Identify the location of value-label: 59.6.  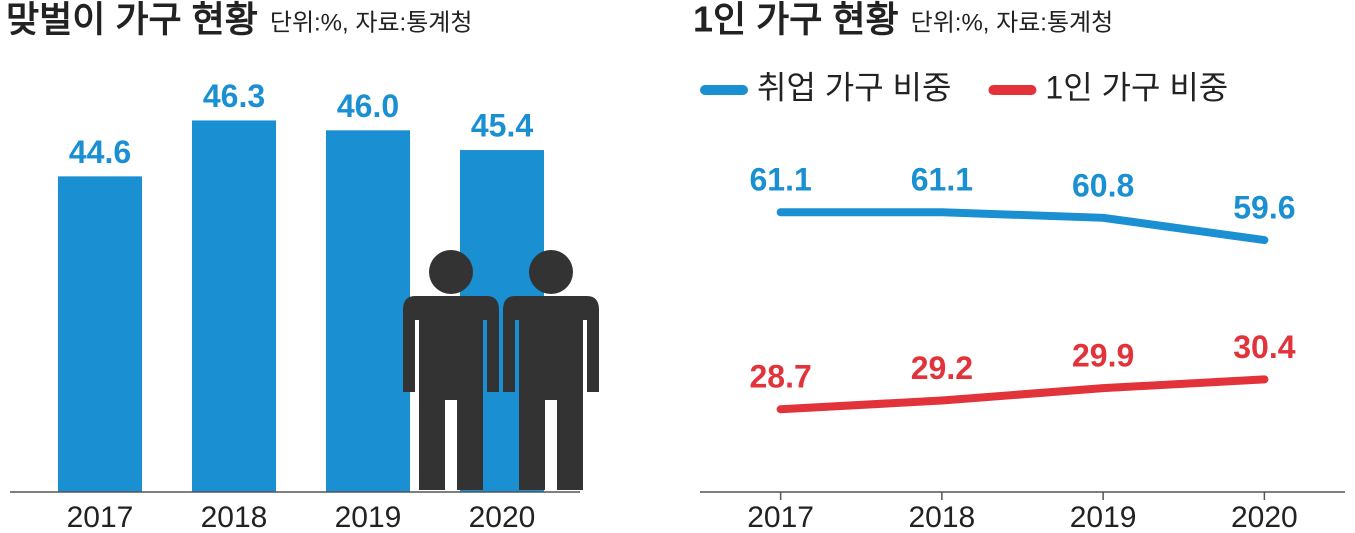
(1264, 207).